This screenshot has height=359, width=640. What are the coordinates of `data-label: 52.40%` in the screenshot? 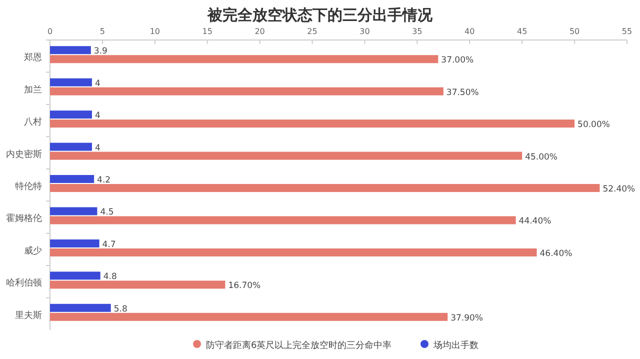 It's located at (619, 189).